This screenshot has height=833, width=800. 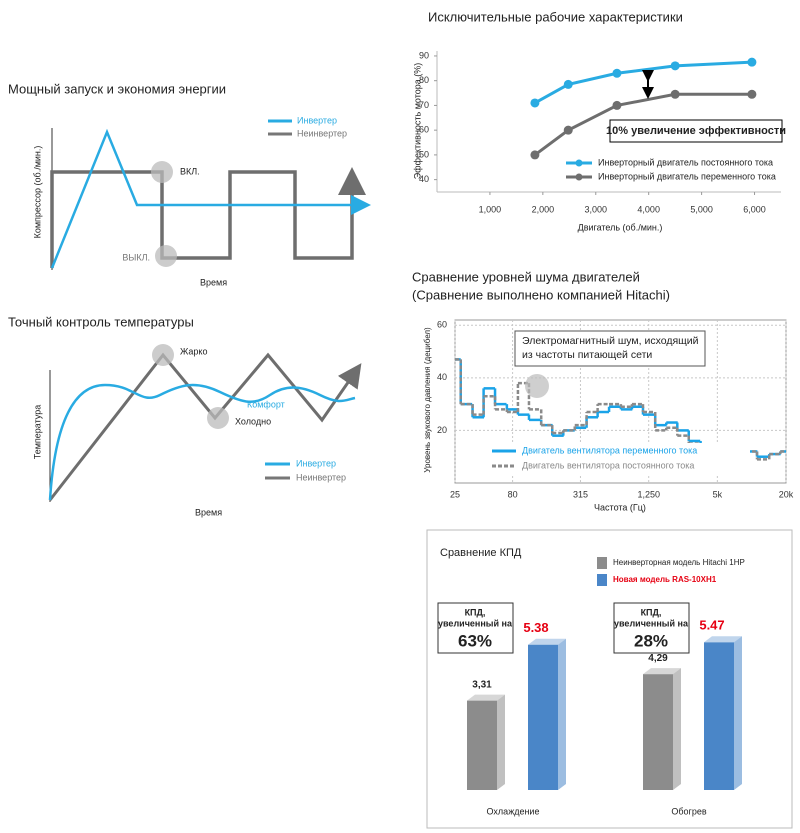 What do you see at coordinates (526, 276) in the screenshot?
I see `chart-title: Сравнение уровней шума двигателей` at bounding box center [526, 276].